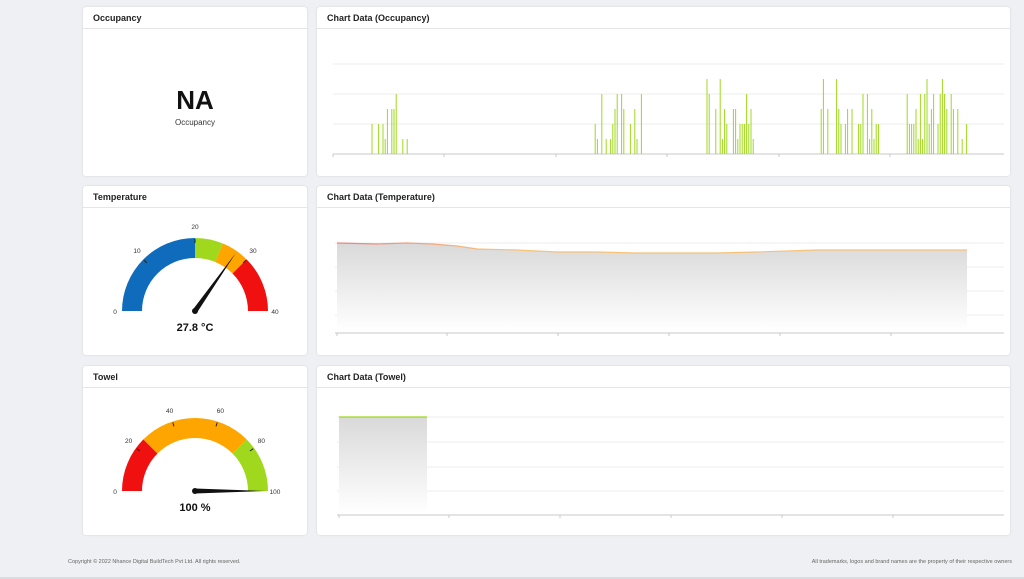  What do you see at coordinates (383, 465) in the screenshot?
I see `towel-area` at bounding box center [383, 465].